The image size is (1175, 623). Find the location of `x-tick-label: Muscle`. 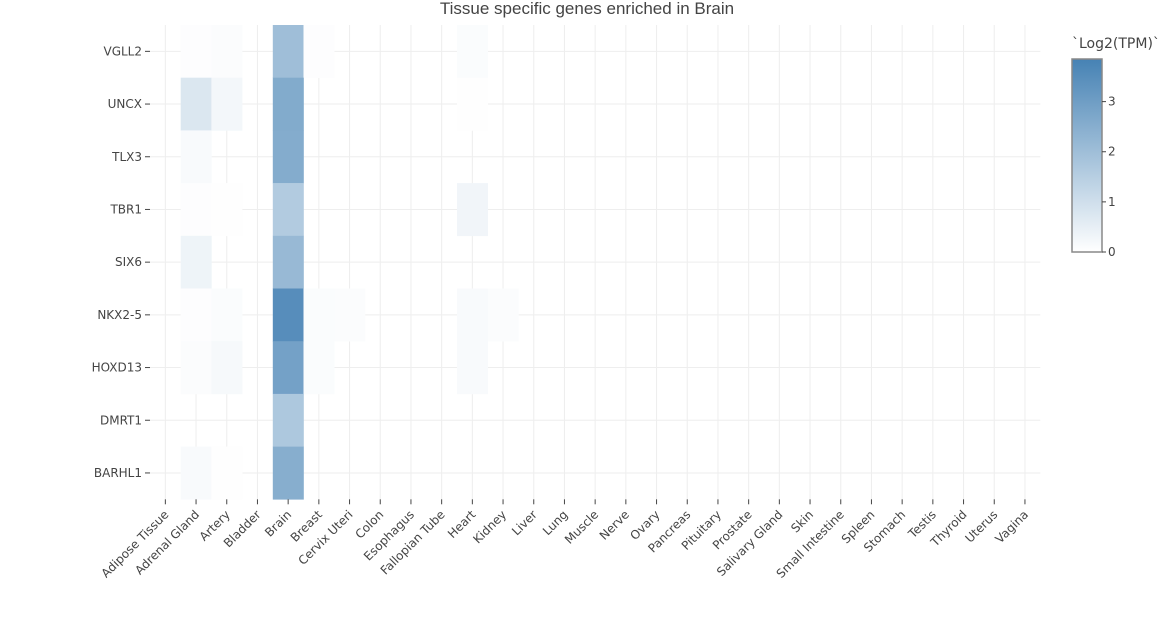

x-tick-label: Muscle is located at coordinates (581, 527).